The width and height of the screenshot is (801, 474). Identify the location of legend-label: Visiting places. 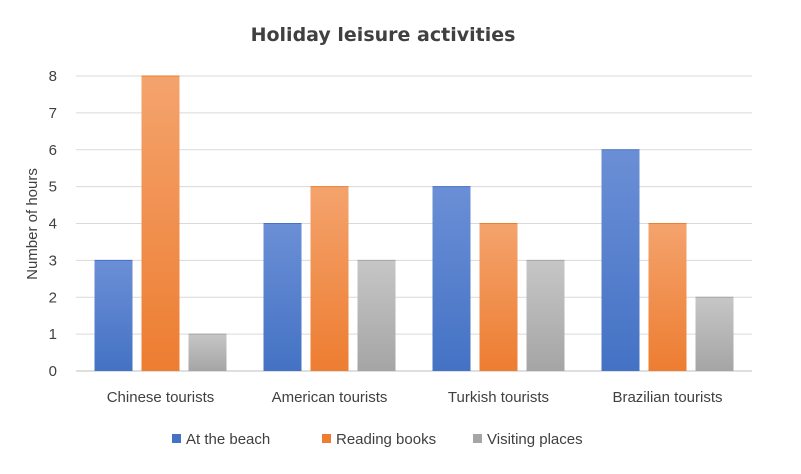
(535, 439).